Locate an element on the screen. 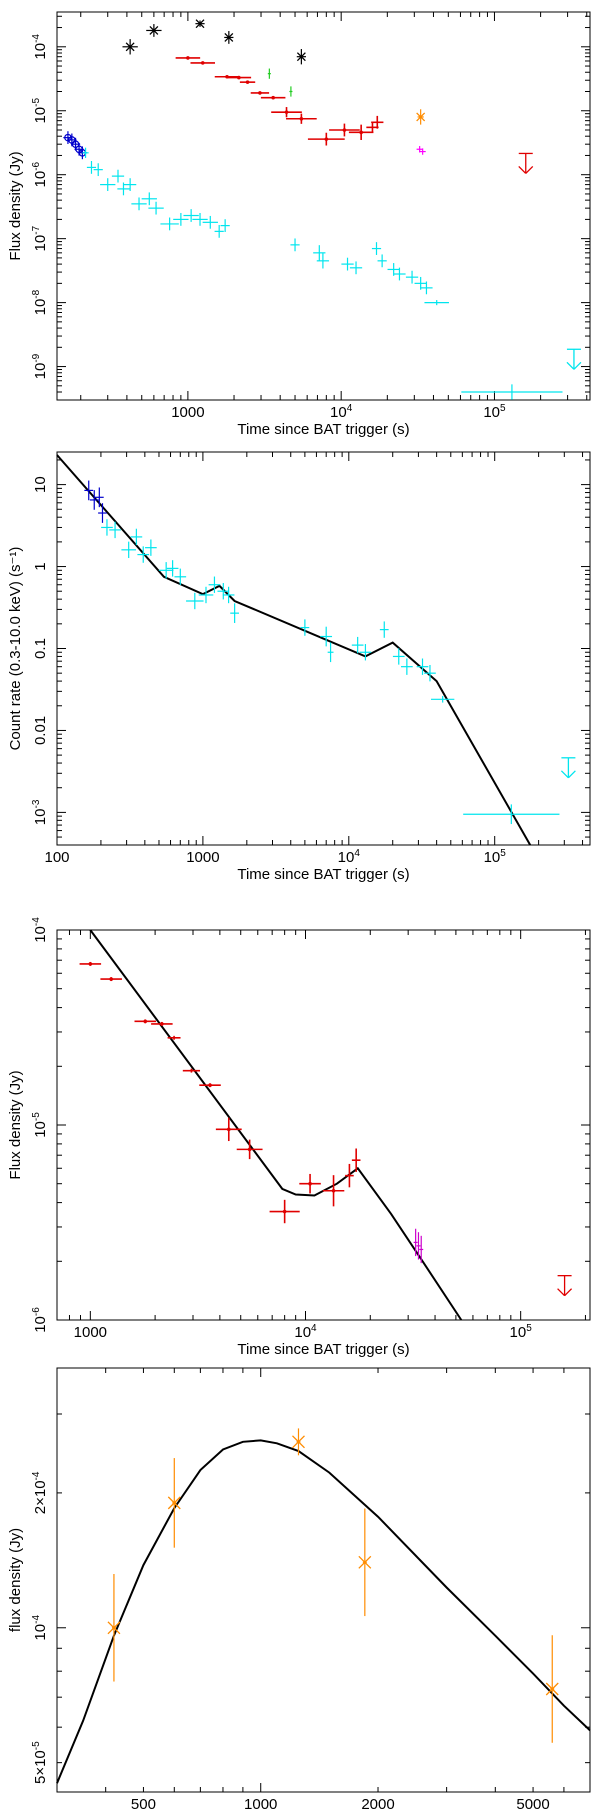 Image resolution: width=600 pixels, height=1815 pixels. y-tick-label: 10-6 is located at coordinates (40, 1320).